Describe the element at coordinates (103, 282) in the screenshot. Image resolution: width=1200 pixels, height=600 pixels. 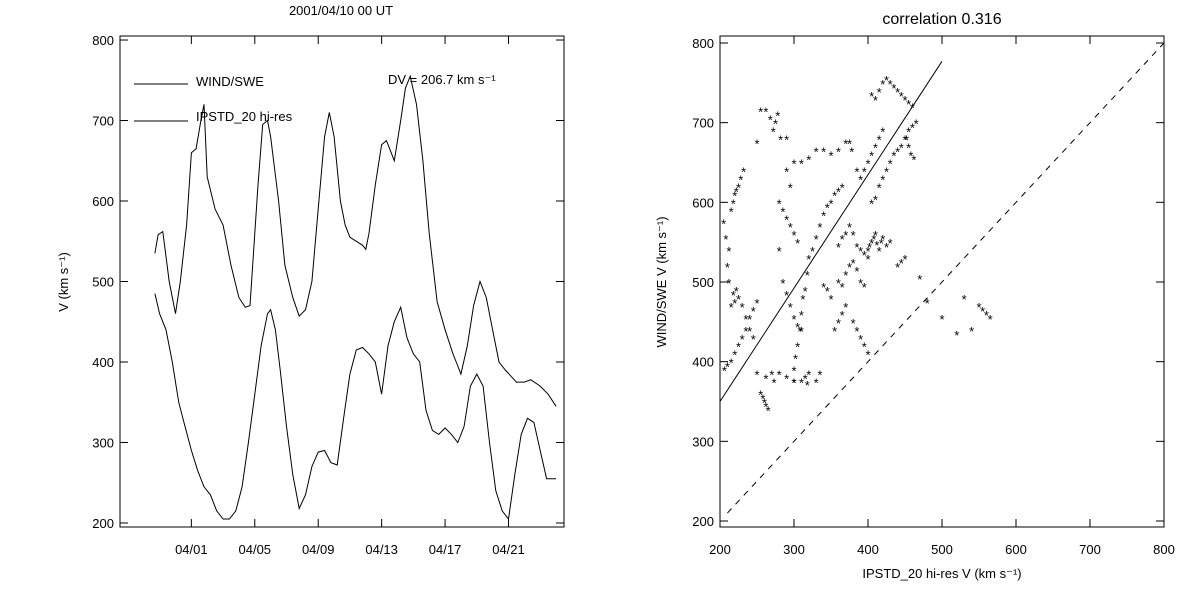
I see `timeseries-y-tick-label: 500` at that location.